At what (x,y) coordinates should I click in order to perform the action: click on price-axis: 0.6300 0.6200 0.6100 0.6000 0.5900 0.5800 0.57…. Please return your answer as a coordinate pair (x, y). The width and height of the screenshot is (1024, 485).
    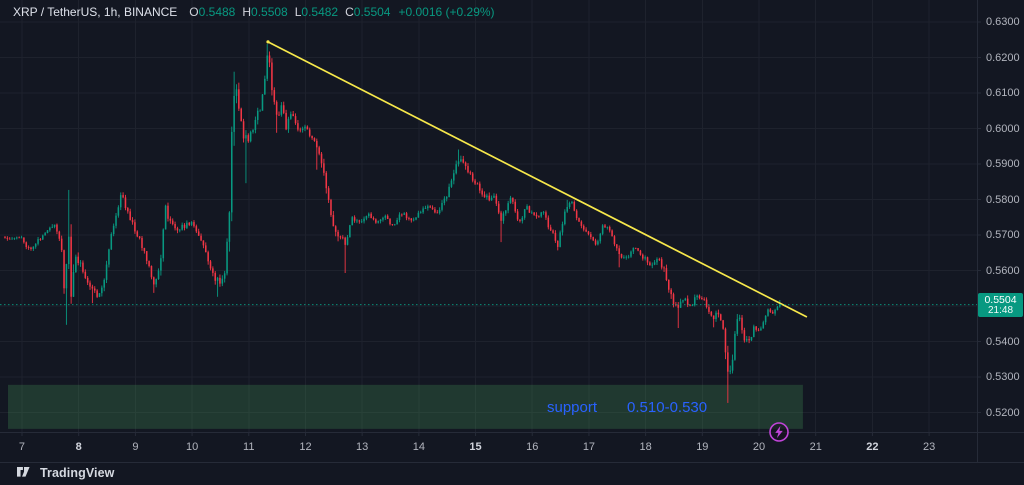
    Looking at the image, I should click on (1001, 216).